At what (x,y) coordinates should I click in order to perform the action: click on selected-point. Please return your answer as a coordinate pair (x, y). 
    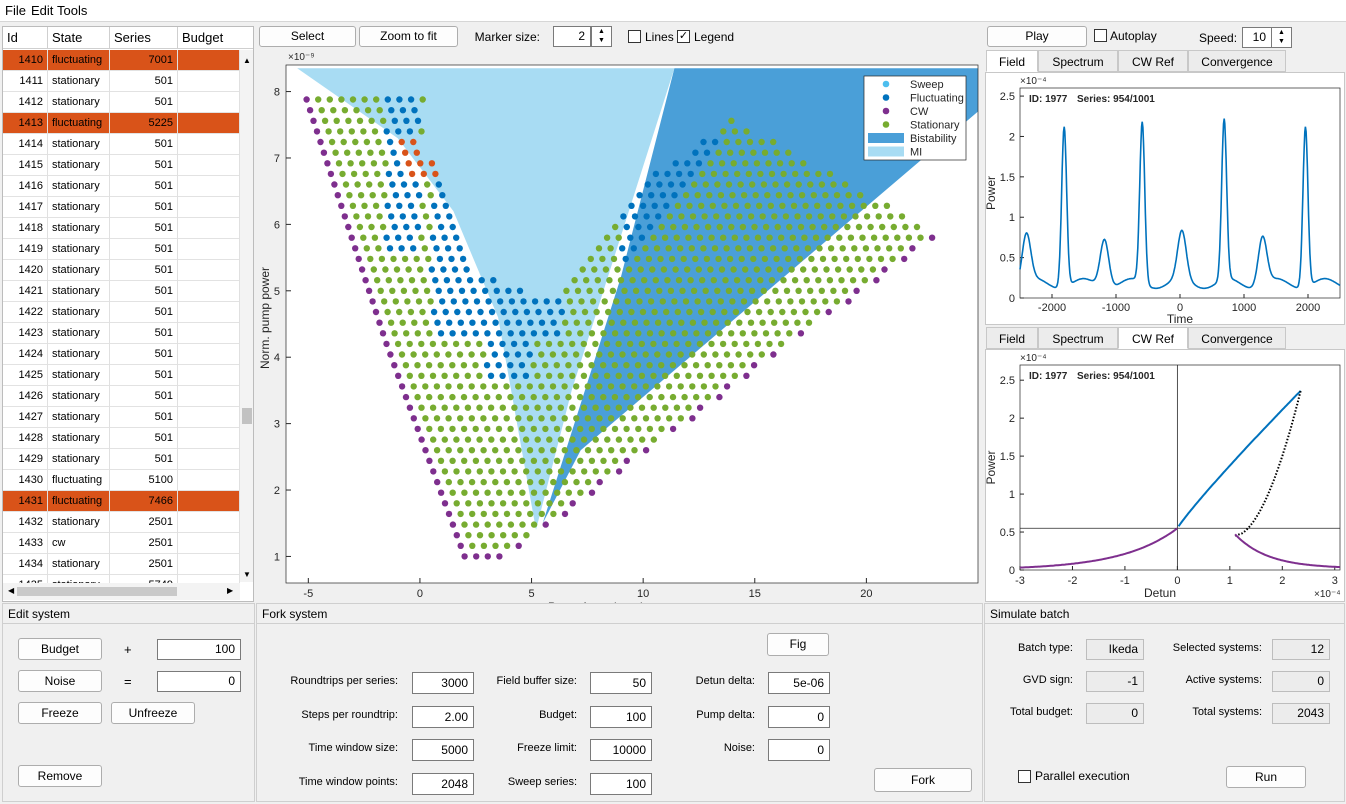
    Looking at the image, I should click on (408, 163).